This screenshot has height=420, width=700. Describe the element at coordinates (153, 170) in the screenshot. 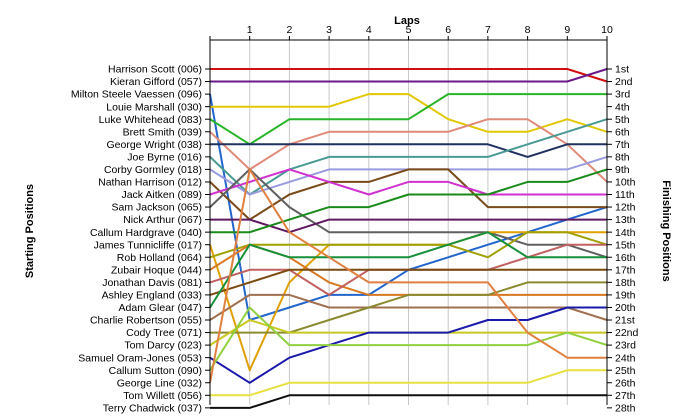

I see `starting-position-label: Corby Gormley (018)` at that location.